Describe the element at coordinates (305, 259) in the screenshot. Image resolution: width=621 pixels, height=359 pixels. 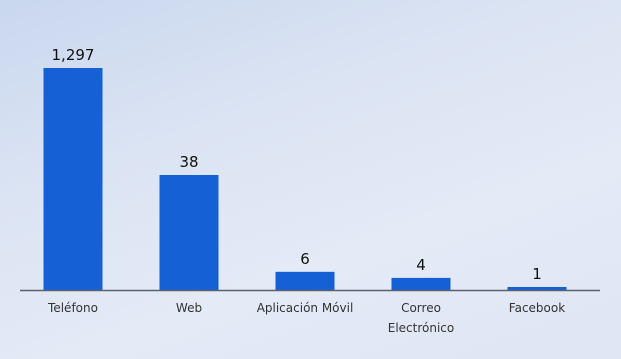
I see `value-label-2: 6` at that location.